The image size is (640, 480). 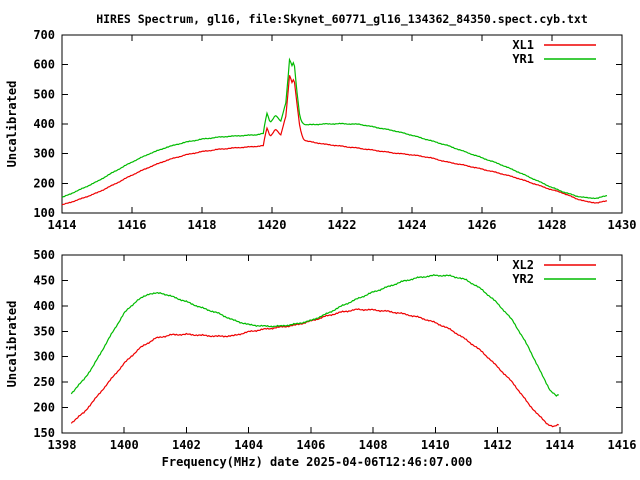 What do you see at coordinates (62, 445) in the screenshot?
I see `x-tick-label: 1398` at bounding box center [62, 445].